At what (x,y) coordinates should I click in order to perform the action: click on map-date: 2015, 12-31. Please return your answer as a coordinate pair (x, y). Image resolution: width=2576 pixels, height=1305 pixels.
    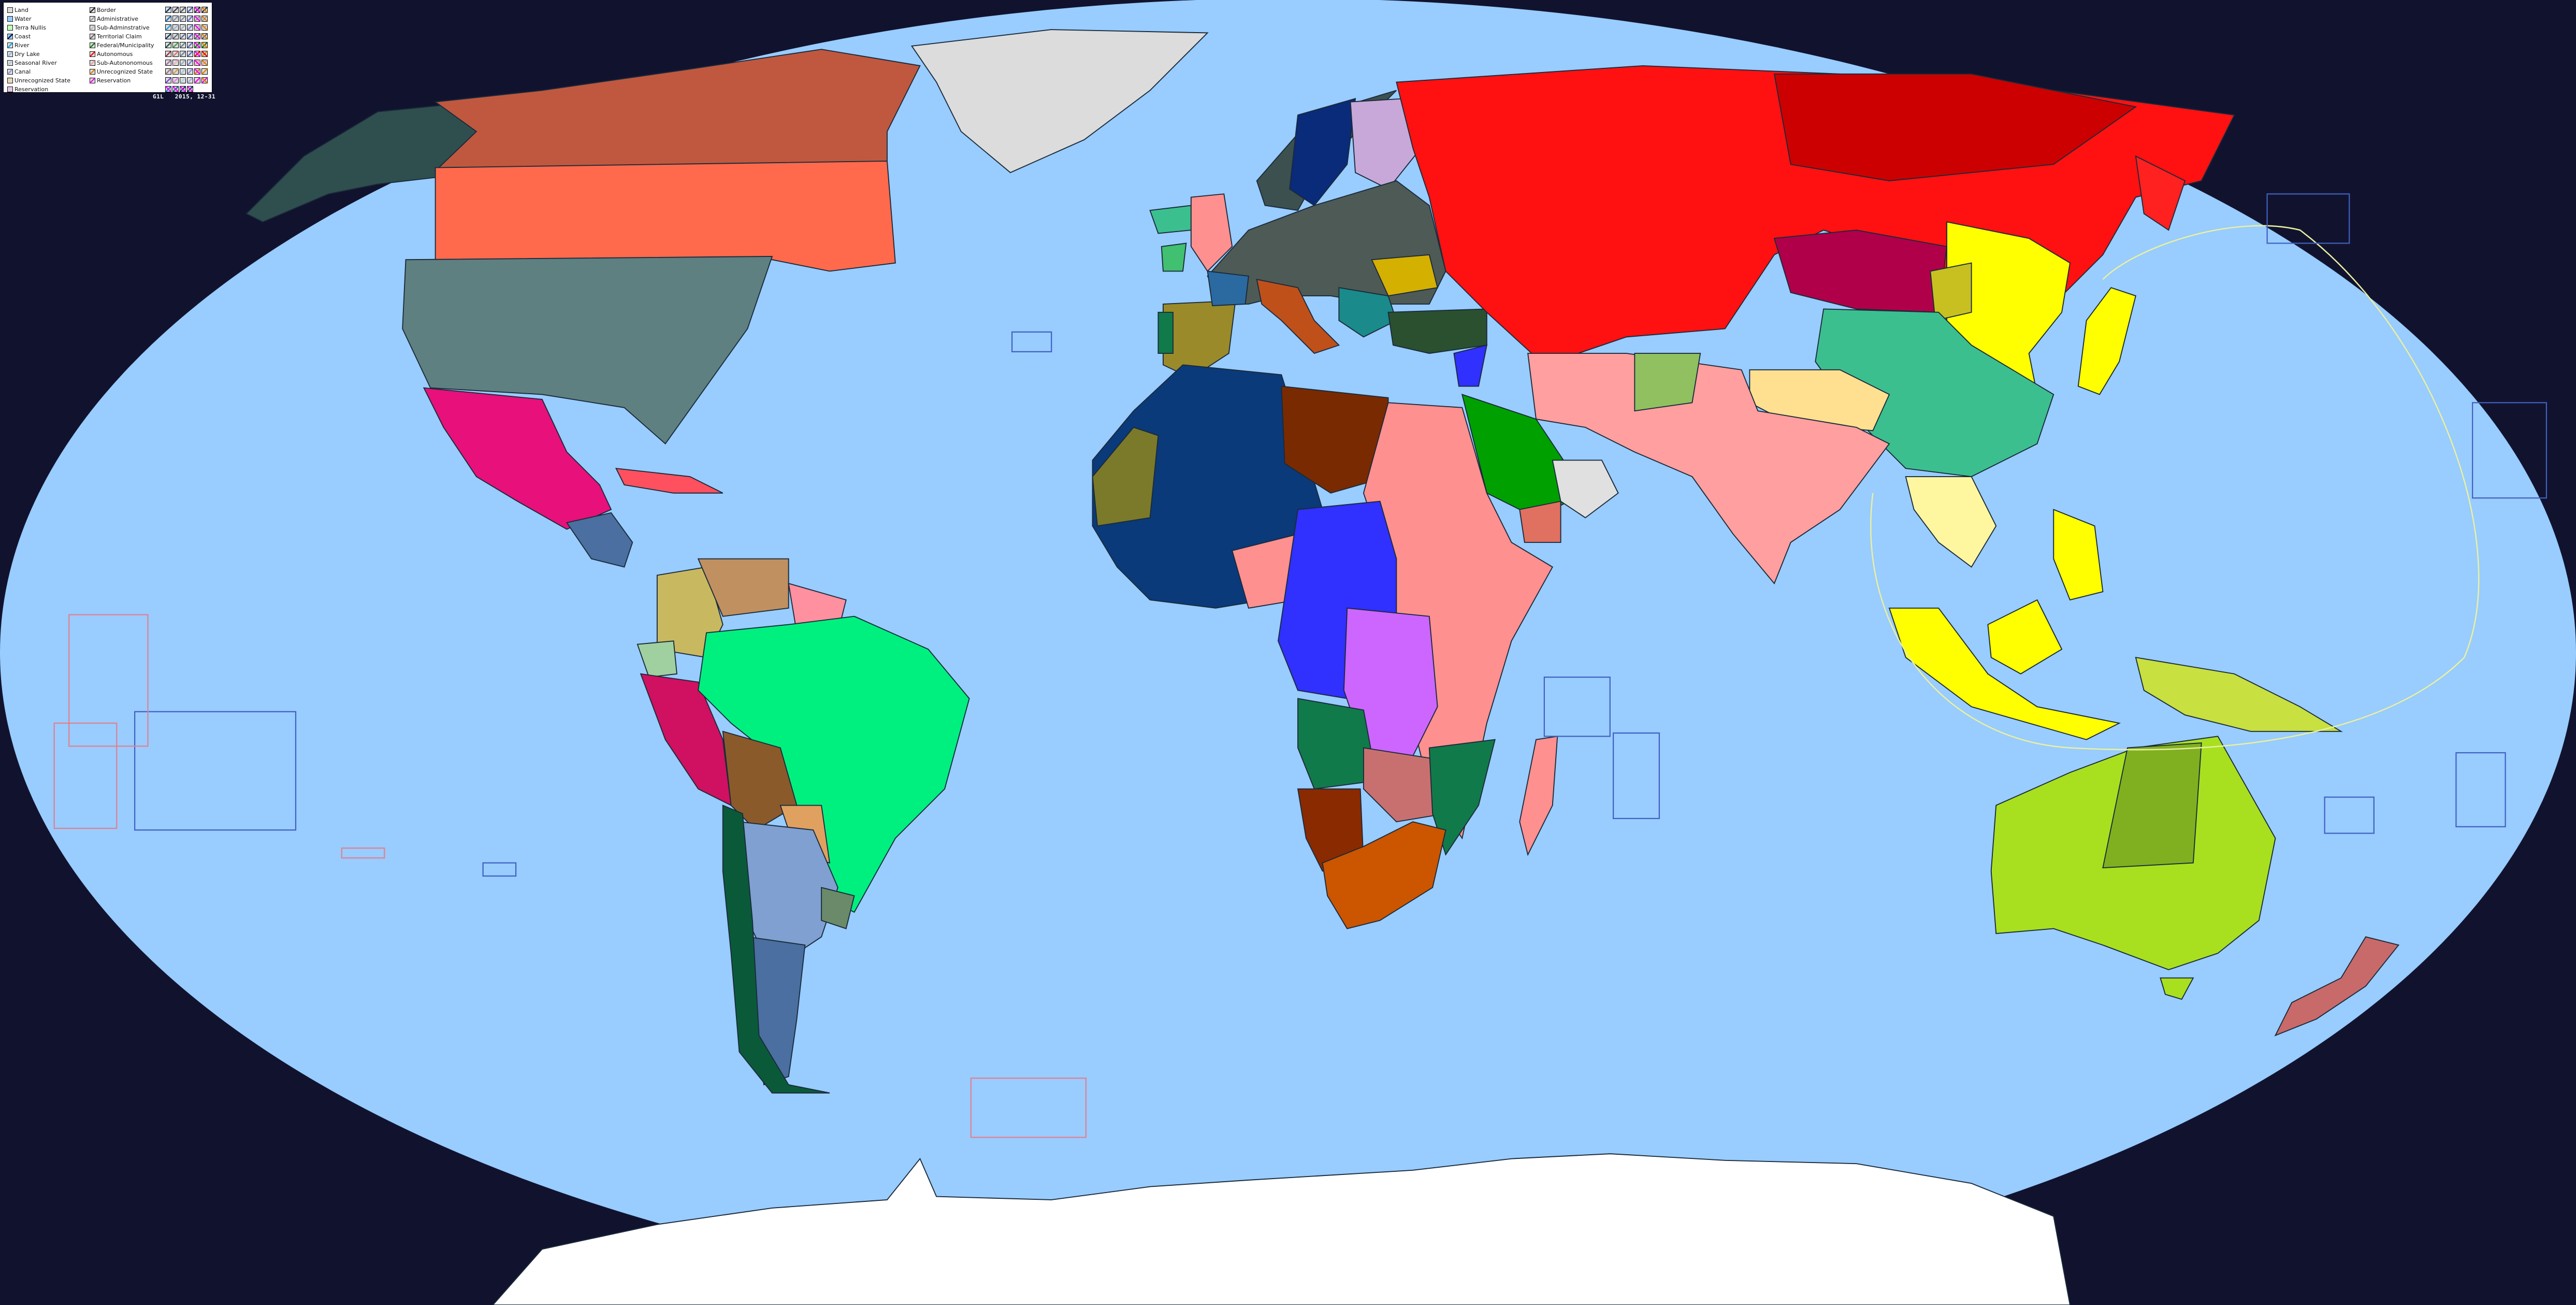
    Looking at the image, I should click on (196, 96).